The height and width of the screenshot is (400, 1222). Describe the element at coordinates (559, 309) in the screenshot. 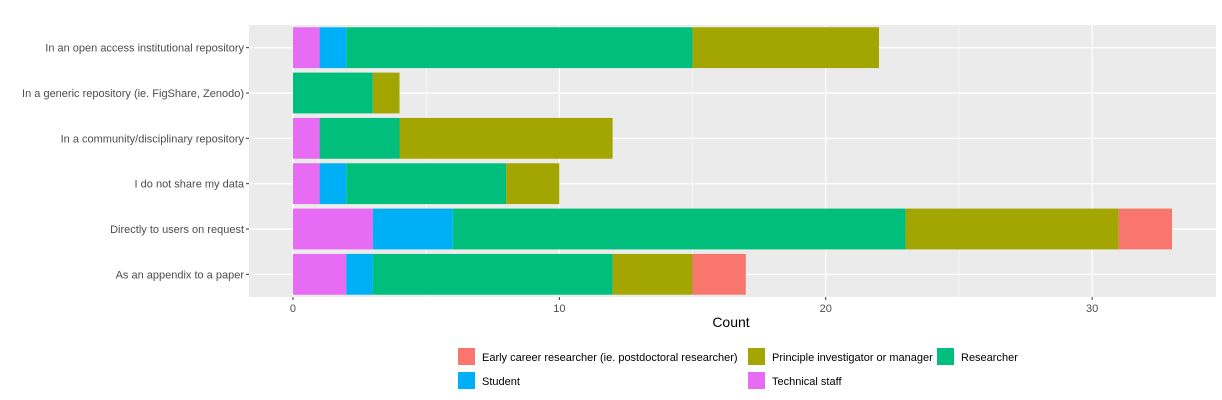

I see `x-tick-label: 10` at that location.